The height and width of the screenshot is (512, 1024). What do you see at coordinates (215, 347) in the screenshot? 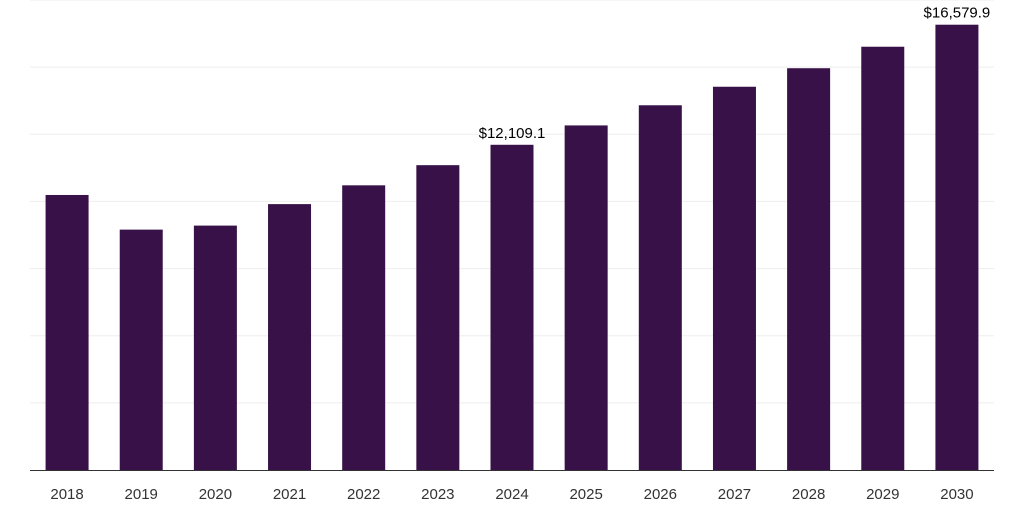
I see `bar-2020` at bounding box center [215, 347].